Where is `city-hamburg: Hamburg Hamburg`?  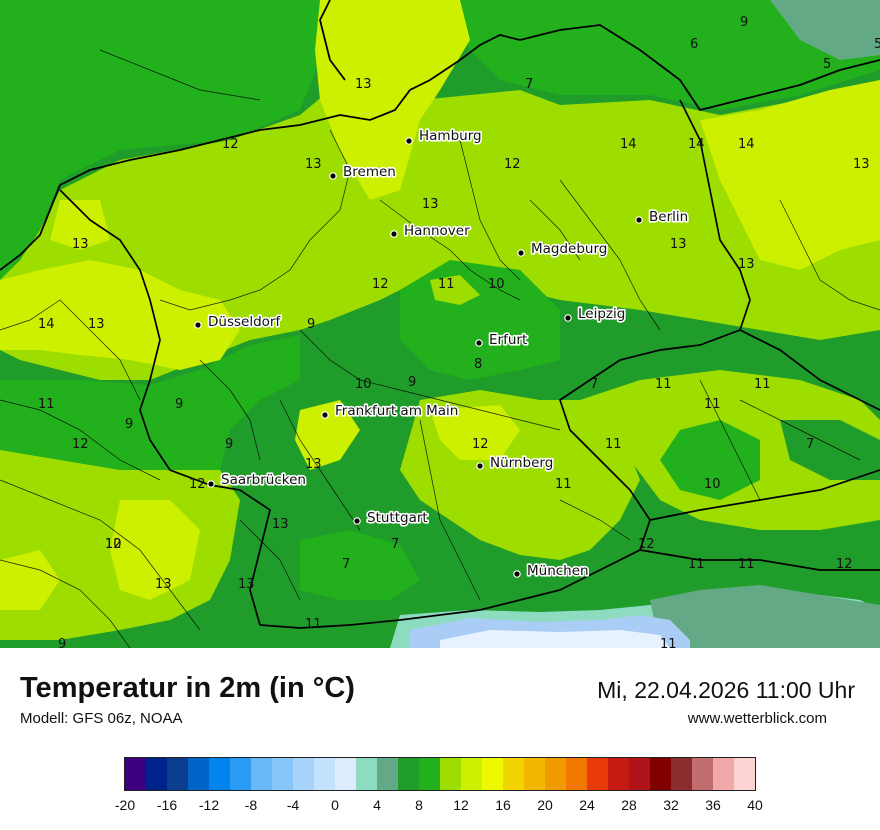
city-hamburg: Hamburg Hamburg is located at coordinates (444, 136).